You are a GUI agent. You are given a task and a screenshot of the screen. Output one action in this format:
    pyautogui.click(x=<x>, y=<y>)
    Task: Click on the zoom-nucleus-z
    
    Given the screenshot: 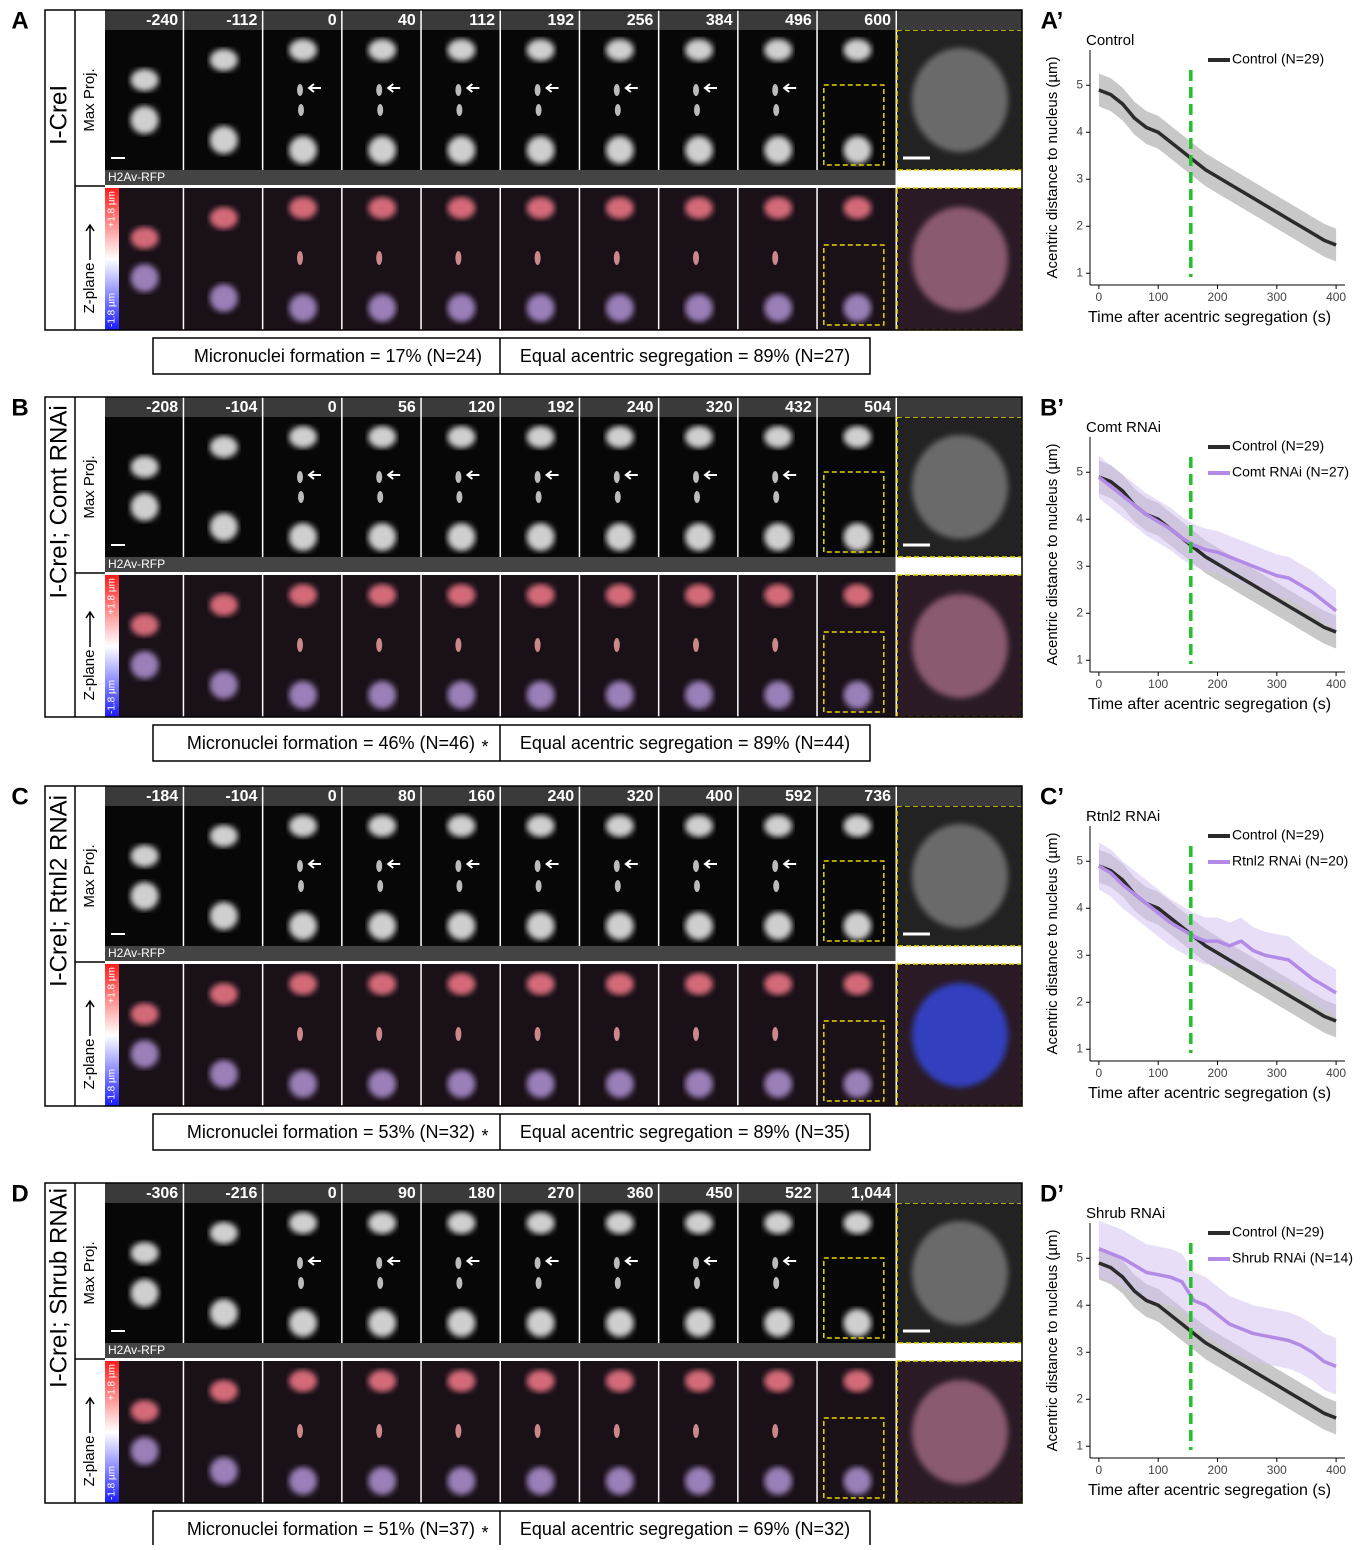 What is the action you would take?
    pyautogui.click(x=960, y=646)
    